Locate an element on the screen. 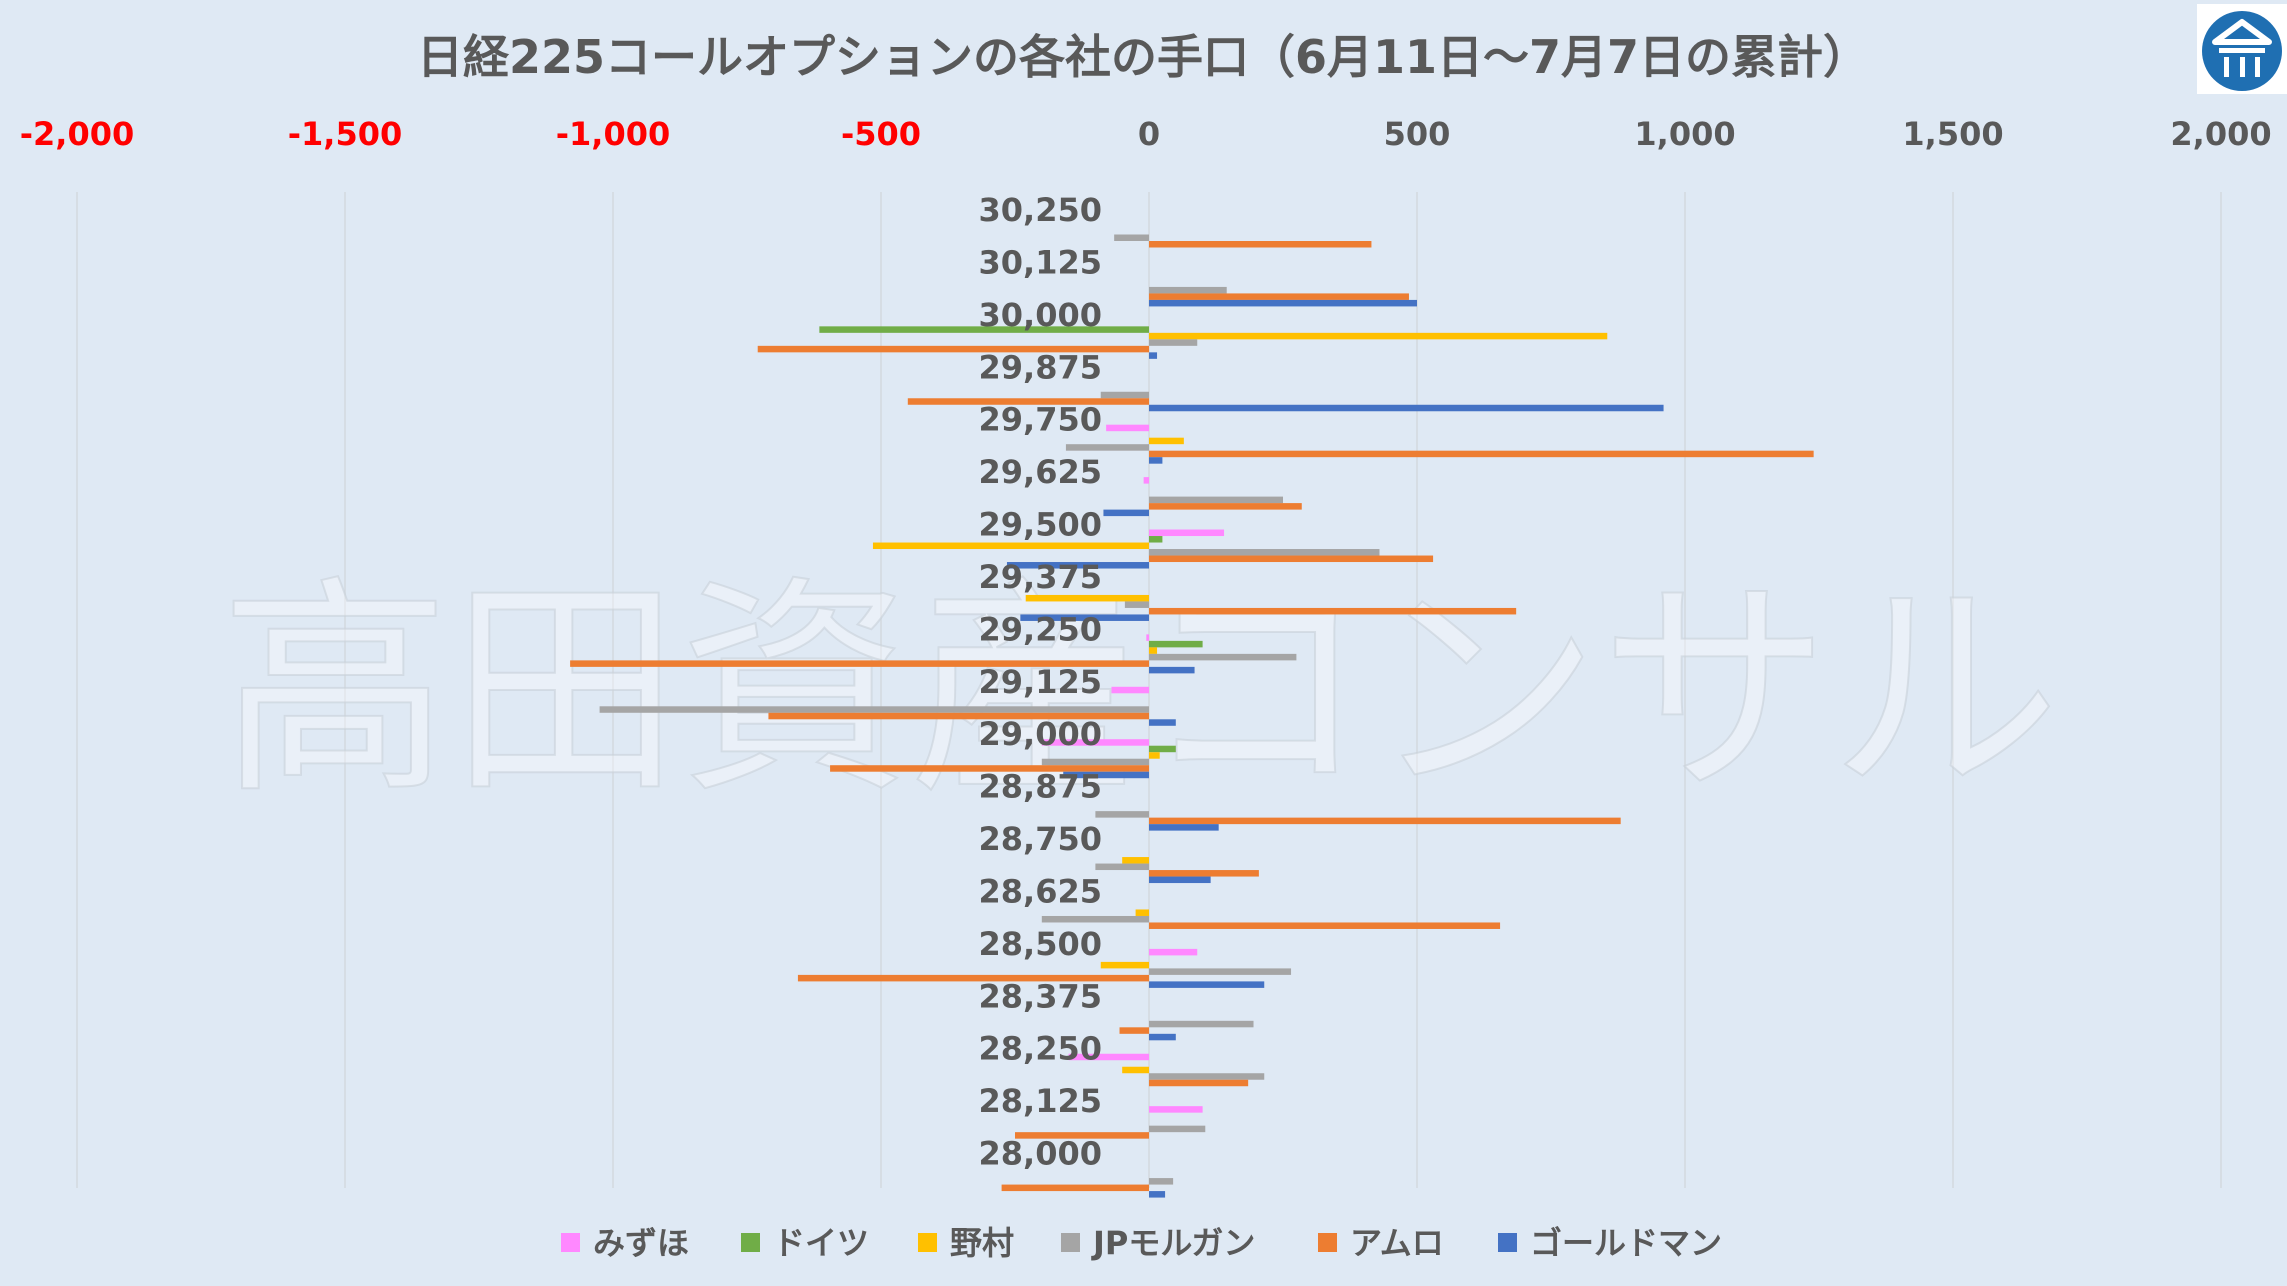  y-tick-label: 29,875 is located at coordinates (1040, 367).